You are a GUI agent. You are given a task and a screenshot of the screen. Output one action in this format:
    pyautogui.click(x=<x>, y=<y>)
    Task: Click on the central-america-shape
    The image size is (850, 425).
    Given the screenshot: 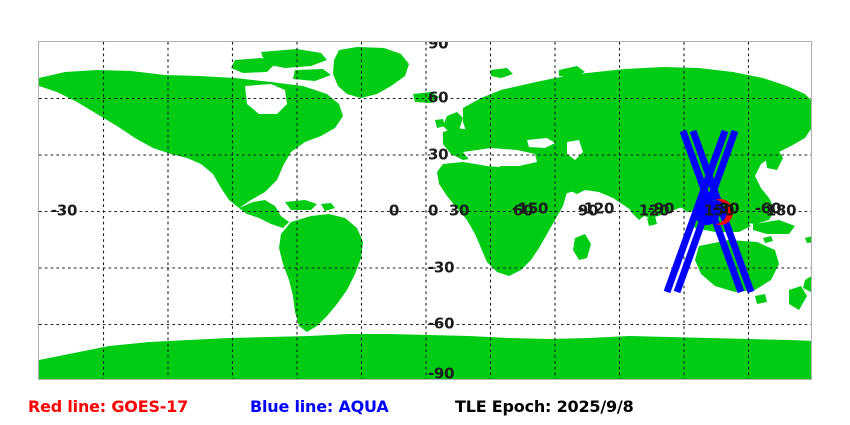 What is the action you would take?
    pyautogui.click(x=264, y=214)
    